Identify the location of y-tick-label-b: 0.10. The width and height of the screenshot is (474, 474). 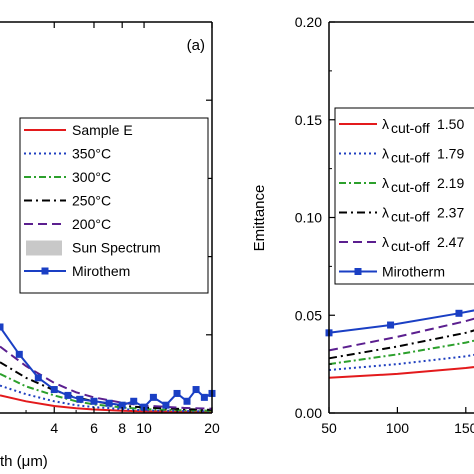
(308, 218).